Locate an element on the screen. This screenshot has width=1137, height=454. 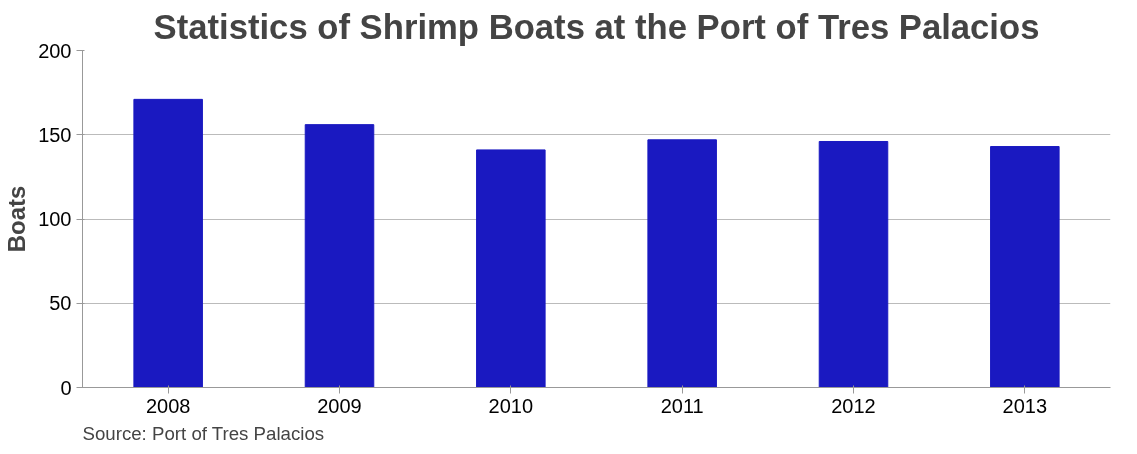
y-tick-label: 100 is located at coordinates (55, 219).